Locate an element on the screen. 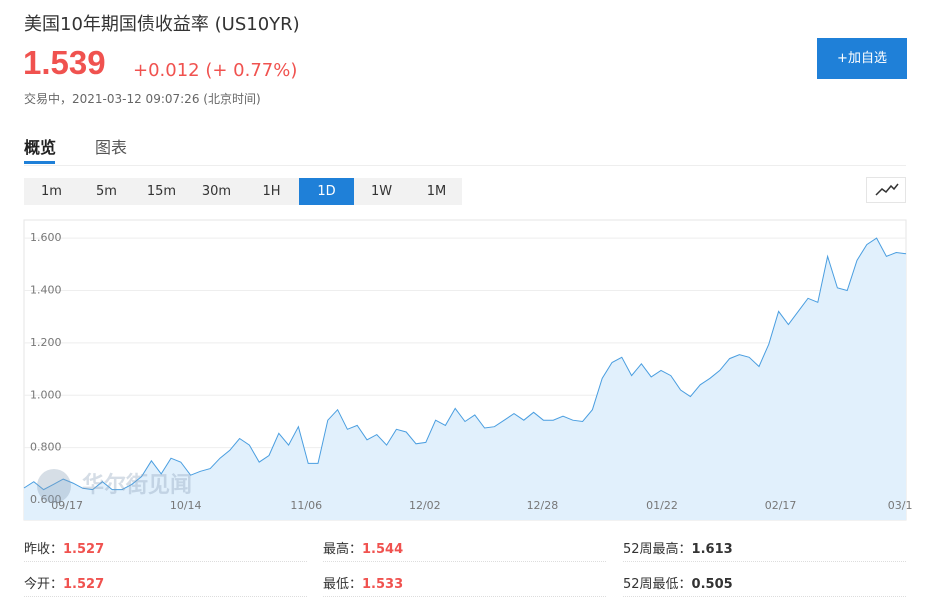 The image size is (926, 605). stat-label: 最高： is located at coordinates (343, 549).